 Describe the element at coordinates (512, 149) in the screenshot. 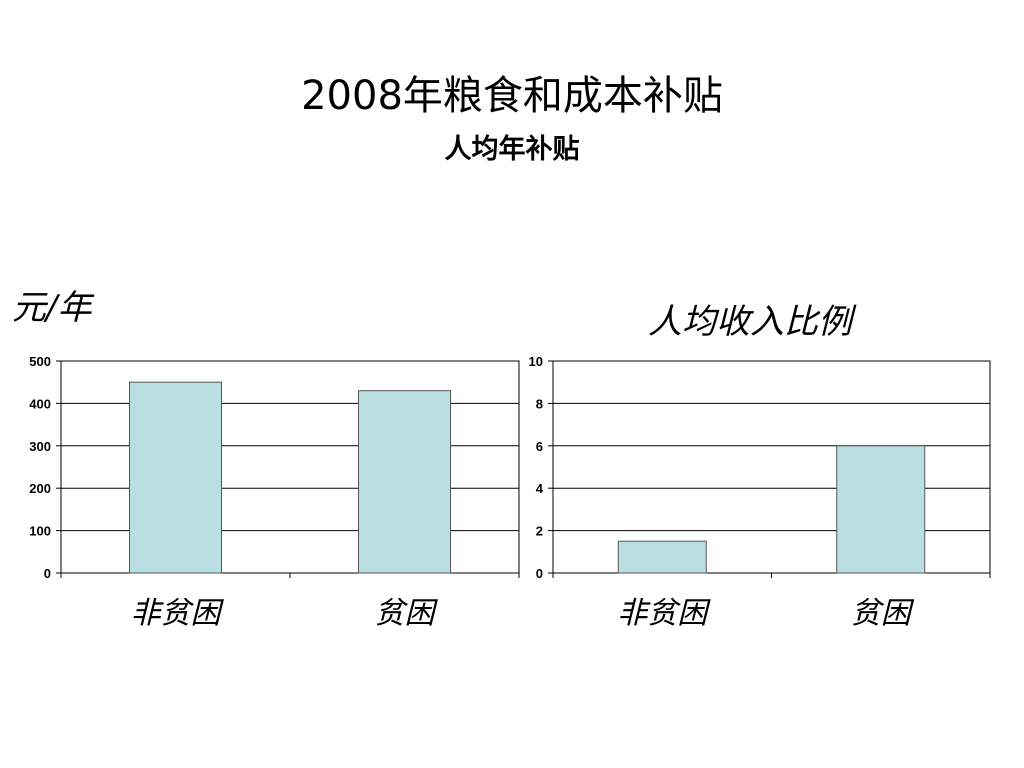

I see `slide-subtitle: 人均年补贴` at that location.